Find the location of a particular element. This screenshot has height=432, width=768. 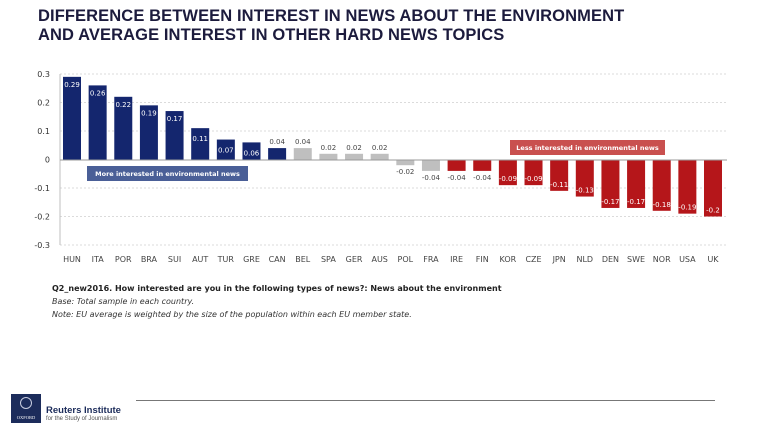

oxford-logo: OXFORD is located at coordinates (26, 408).